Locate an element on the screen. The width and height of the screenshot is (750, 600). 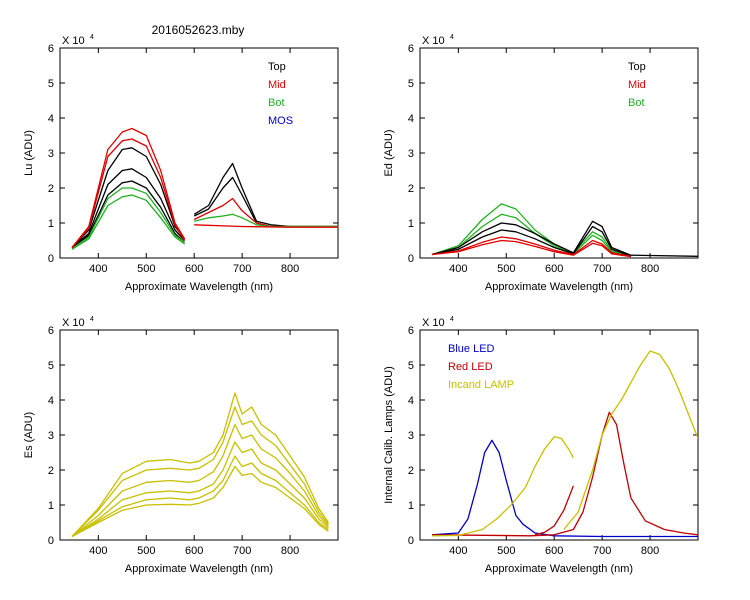
y-axis-label: Ed (ADU) is located at coordinates (389, 152).